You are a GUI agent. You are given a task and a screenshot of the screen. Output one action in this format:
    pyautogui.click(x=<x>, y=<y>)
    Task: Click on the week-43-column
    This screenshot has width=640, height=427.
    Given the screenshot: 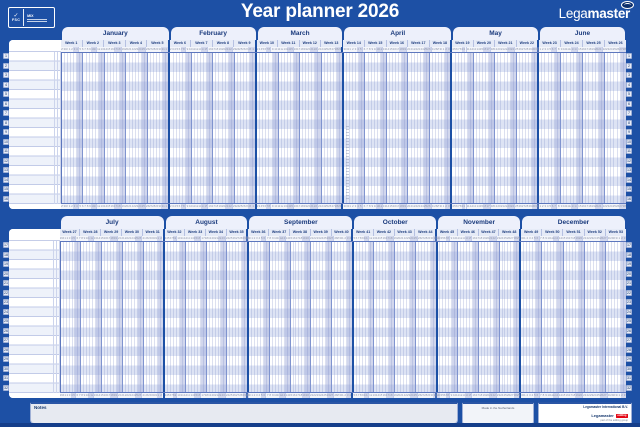 What is the action you would take?
    pyautogui.click(x=405, y=317)
    